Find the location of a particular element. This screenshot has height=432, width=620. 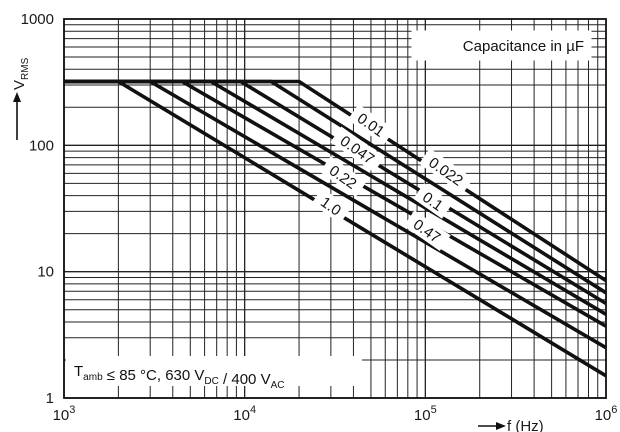

y-tick-label: 100 is located at coordinates (41, 145).